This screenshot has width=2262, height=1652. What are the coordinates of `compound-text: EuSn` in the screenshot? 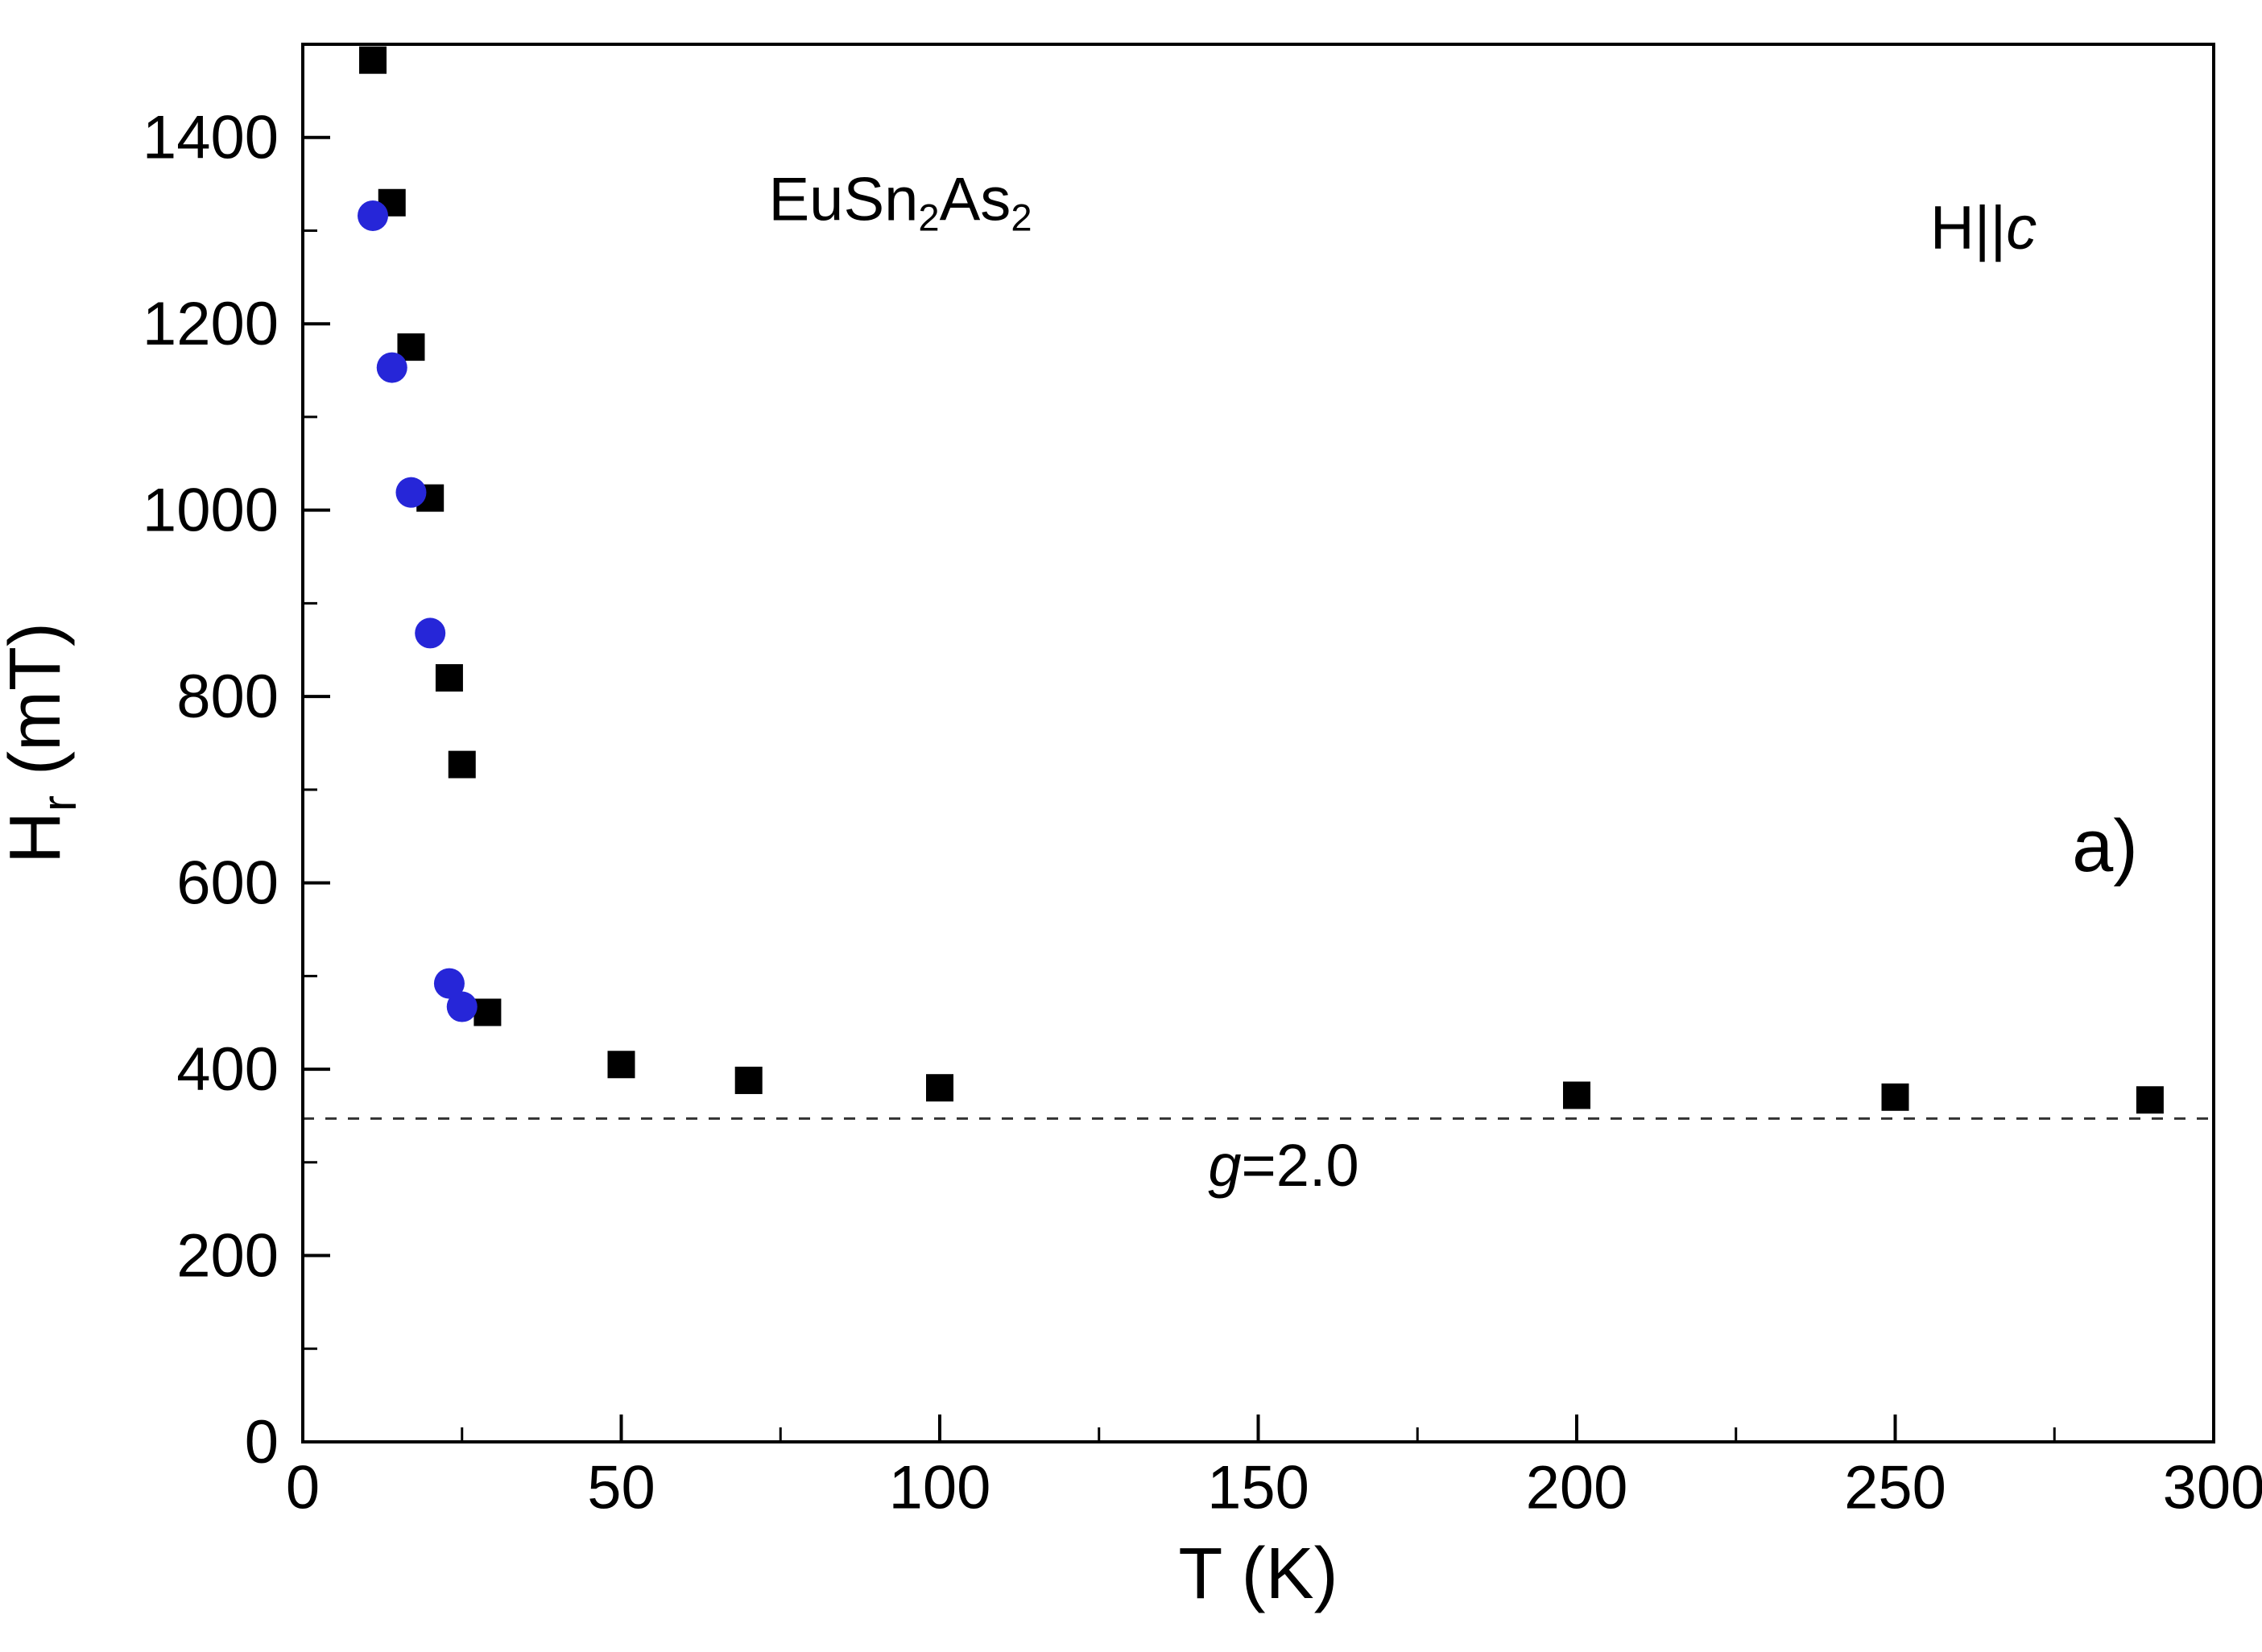 It's located at (843, 200).